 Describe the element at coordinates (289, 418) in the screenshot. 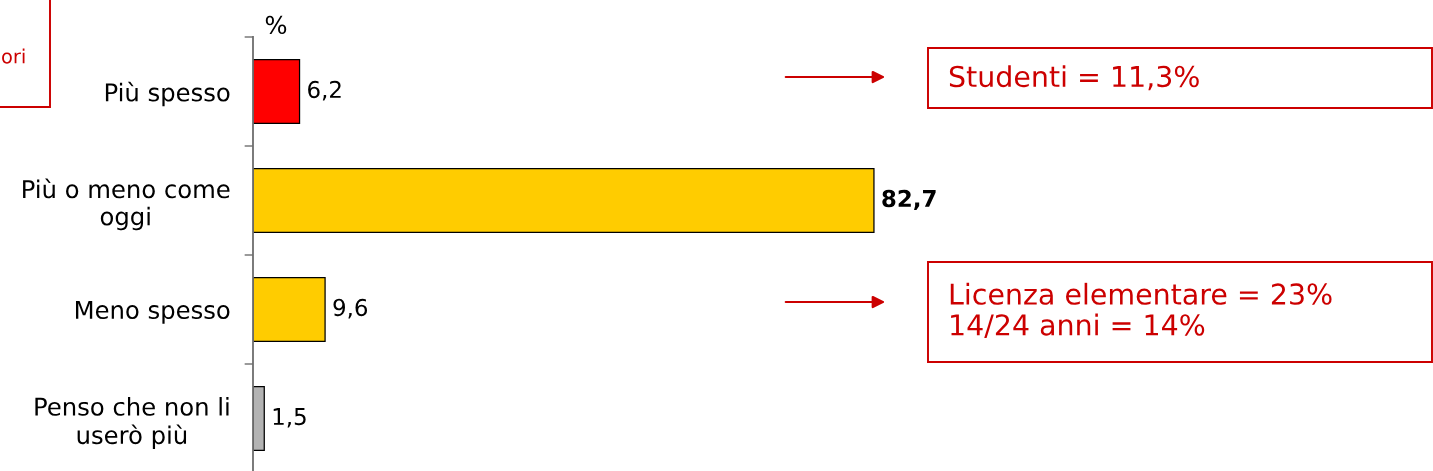

I see `data-label: 1,5` at that location.